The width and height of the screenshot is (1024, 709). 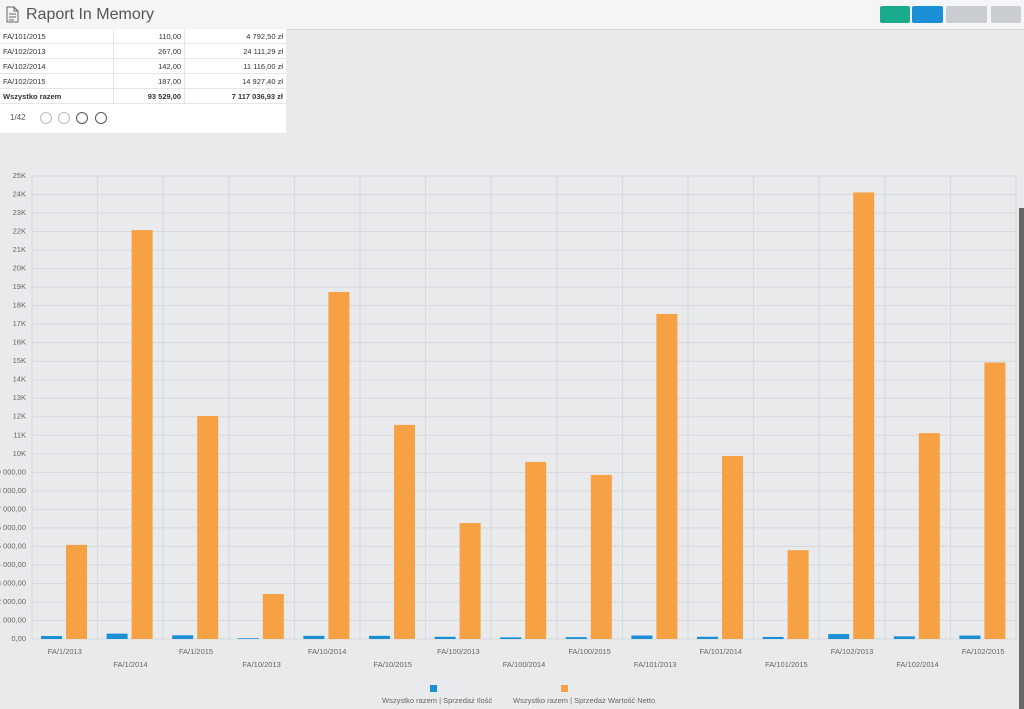 What do you see at coordinates (19, 416) in the screenshot?
I see `y-tick-label: 12K` at bounding box center [19, 416].